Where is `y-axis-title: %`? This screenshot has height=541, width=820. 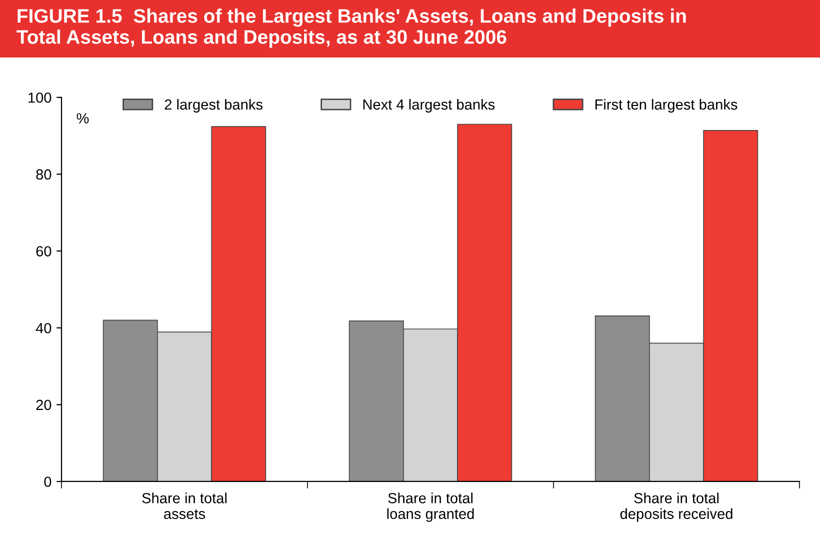
y-axis-title: % is located at coordinates (82, 118).